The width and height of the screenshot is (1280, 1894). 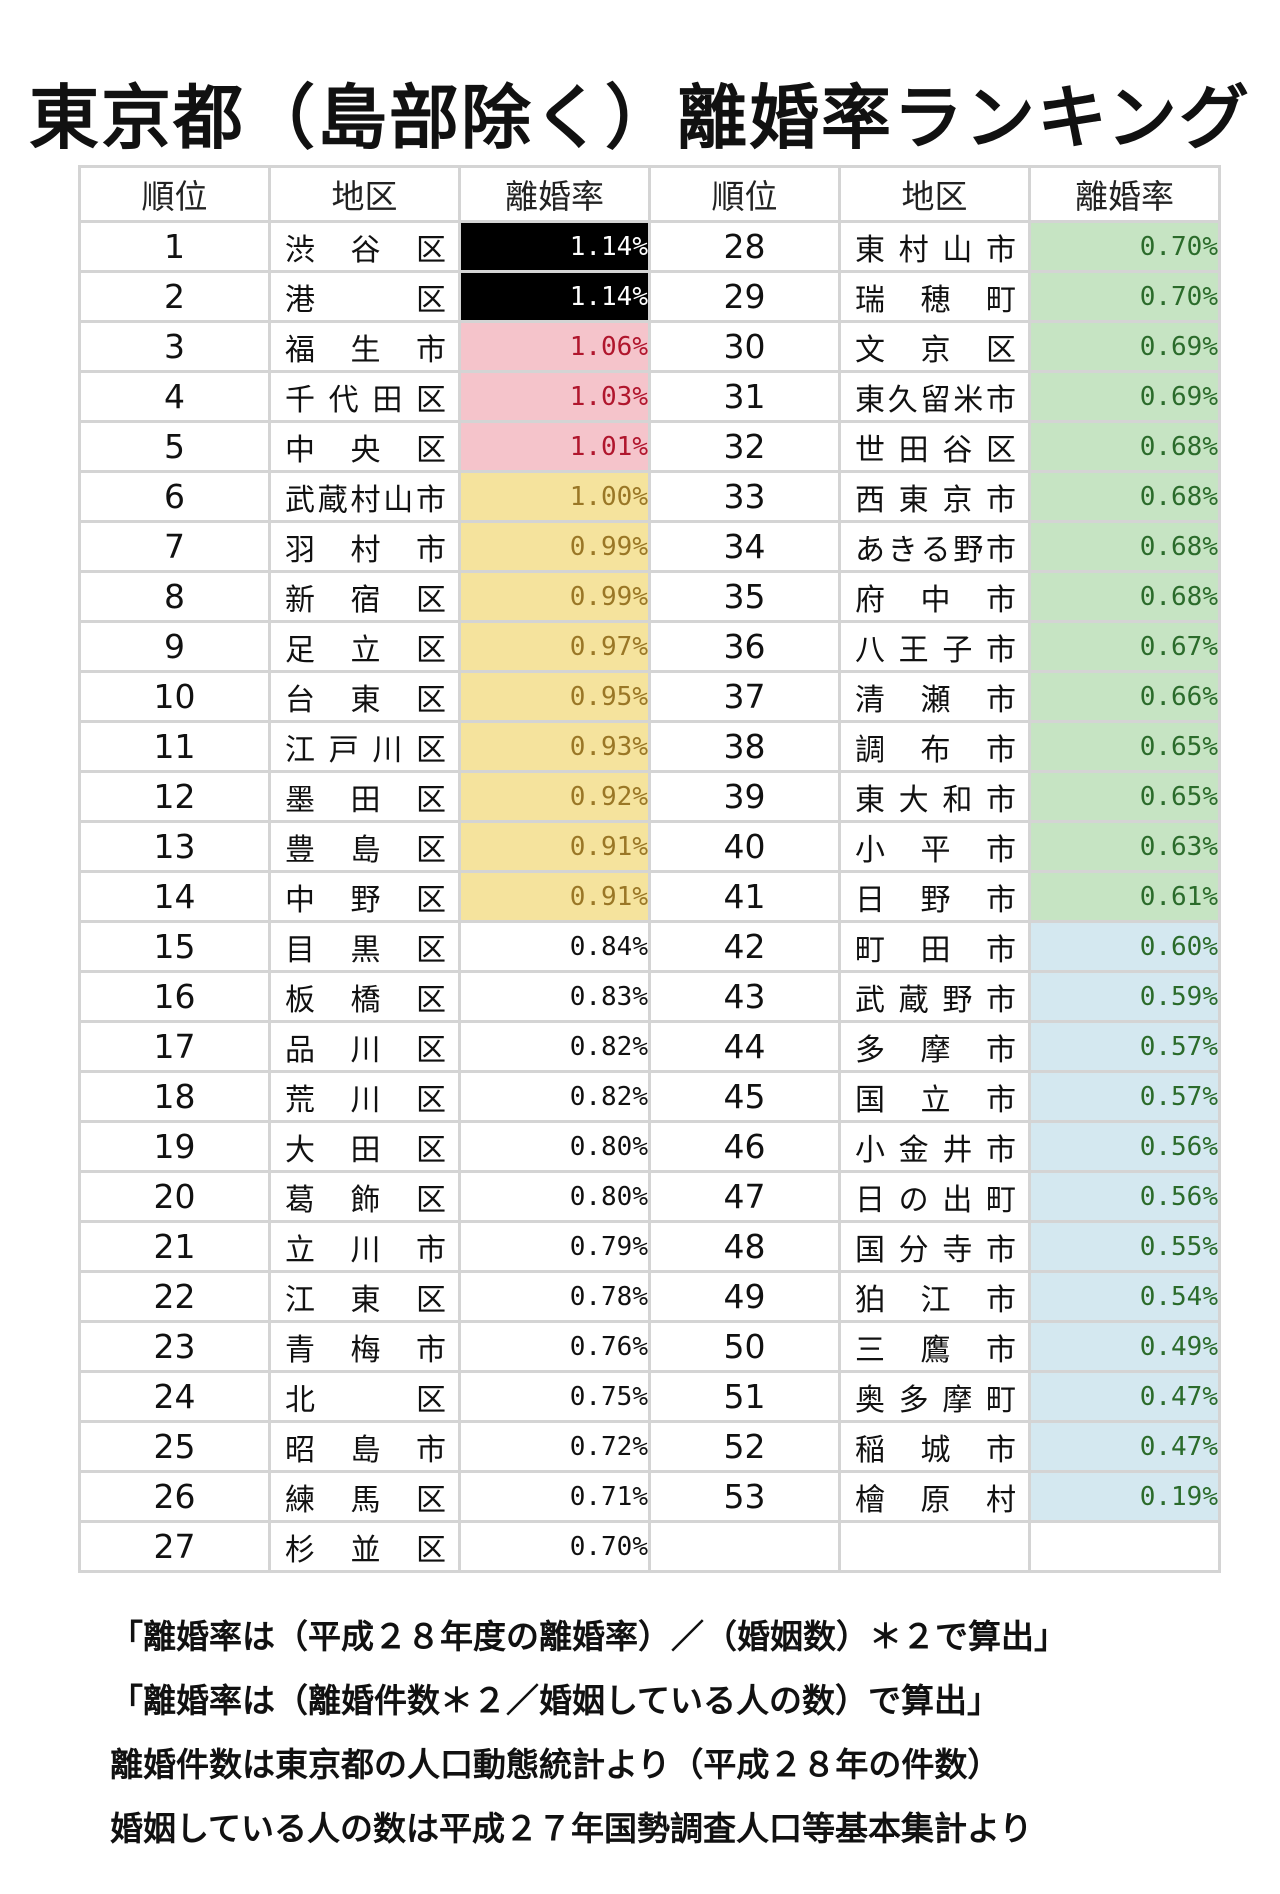 What do you see at coordinates (744, 1096) in the screenshot?
I see `rank-cell: 45` at bounding box center [744, 1096].